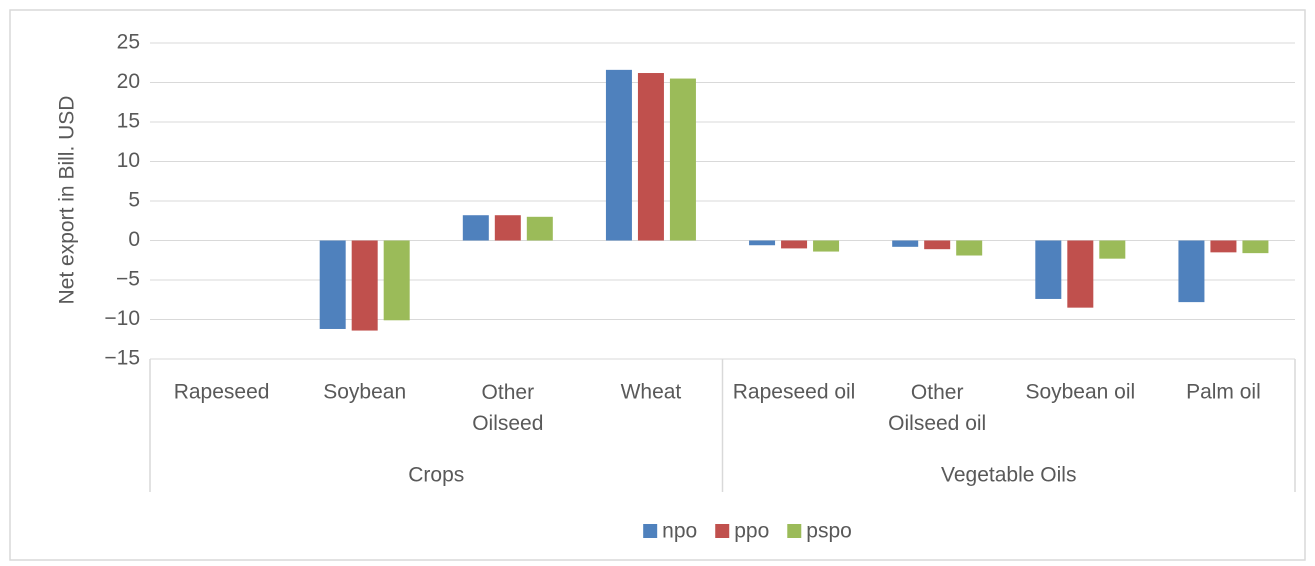  Describe the element at coordinates (794, 392) in the screenshot. I see `x-tick-label: Rapeseed oil` at that location.